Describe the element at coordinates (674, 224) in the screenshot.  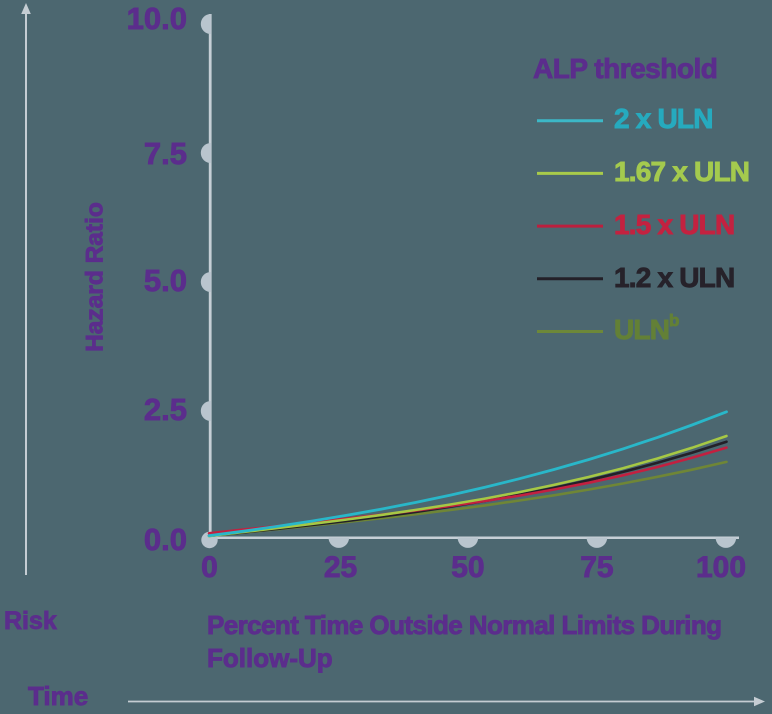
I see `svg-text: 1.5 x ULN` at that location.